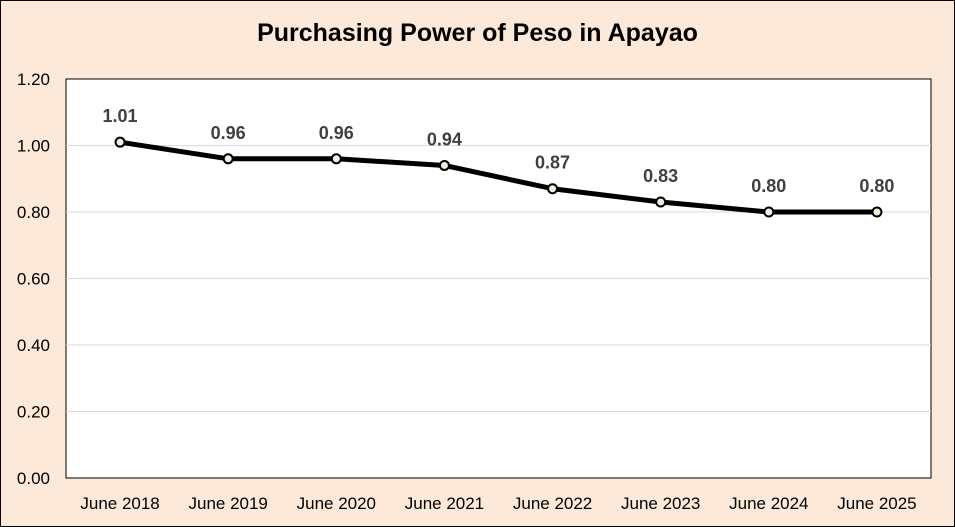 This screenshot has height=527, width=955. I want to click on x-tick-label: June 2023, so click(660, 503).